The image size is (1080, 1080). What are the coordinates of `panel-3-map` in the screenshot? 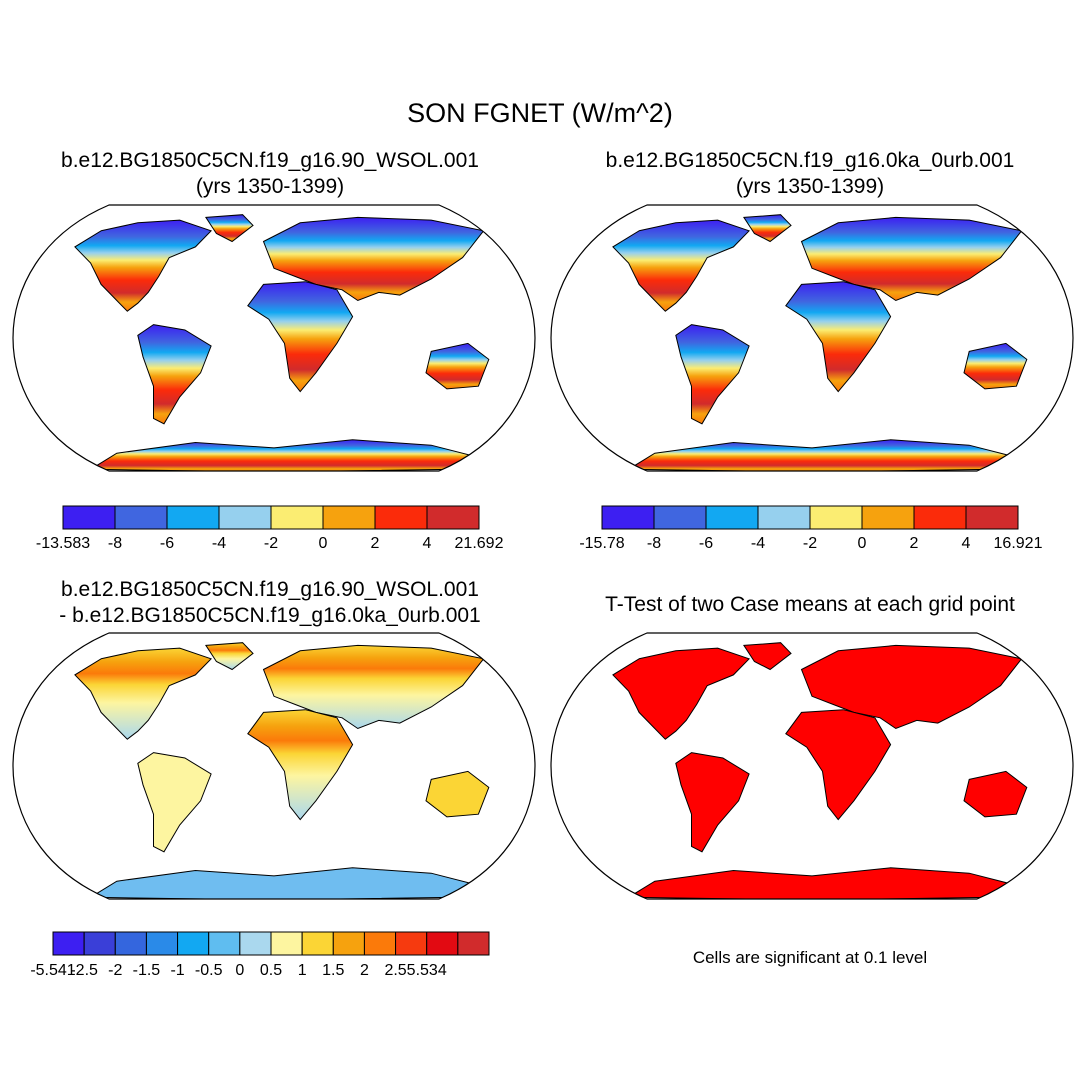 It's located at (274, 766).